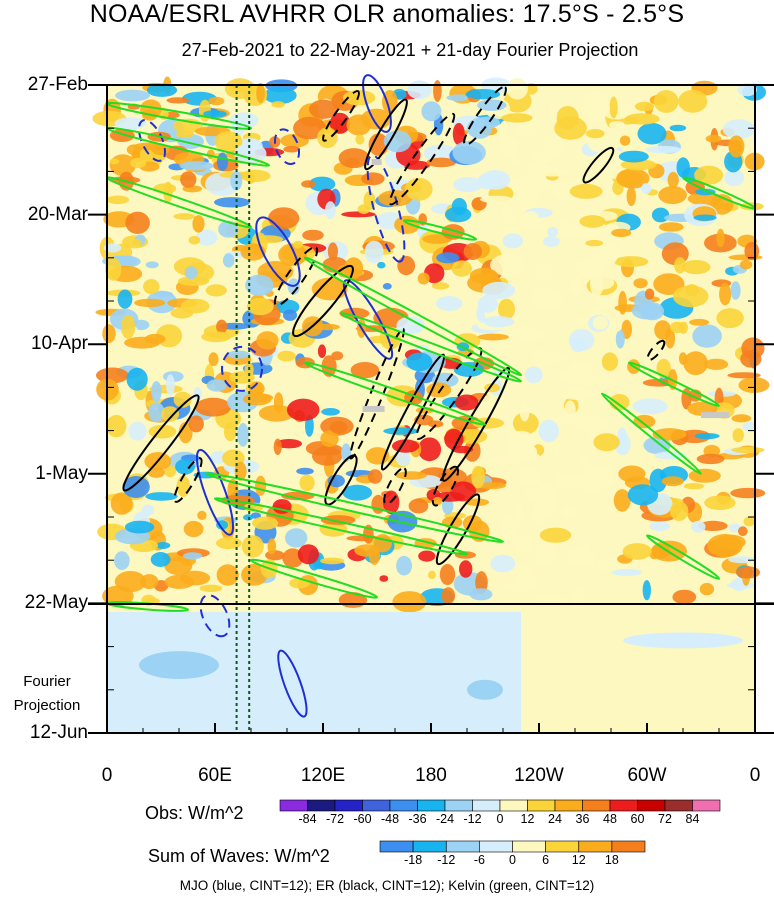 This screenshot has width=774, height=899. I want to click on waves-colorbar-swatch, so click(595, 846).